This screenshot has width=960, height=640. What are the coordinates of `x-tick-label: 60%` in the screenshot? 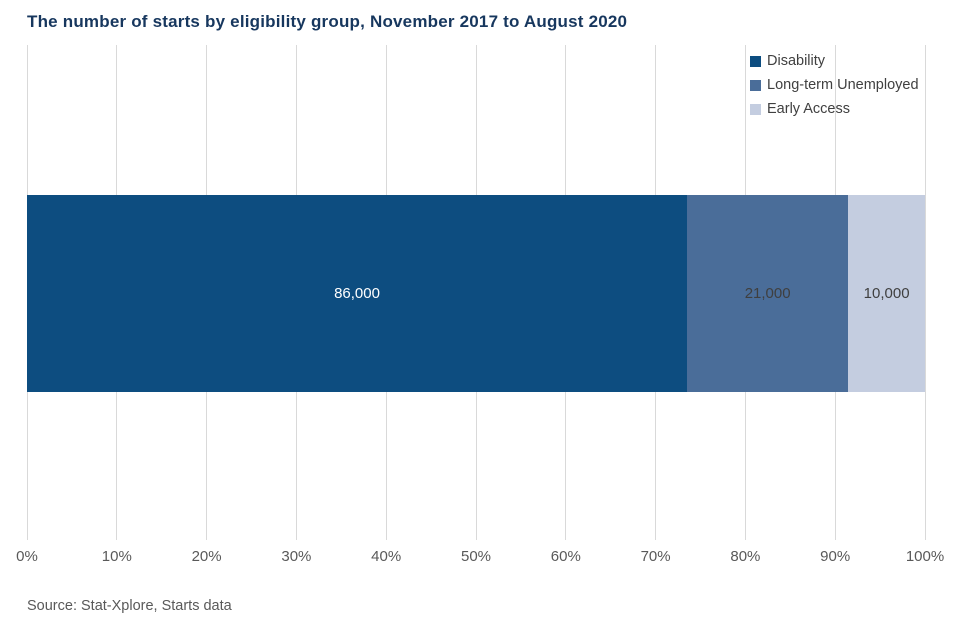 It's located at (565, 556).